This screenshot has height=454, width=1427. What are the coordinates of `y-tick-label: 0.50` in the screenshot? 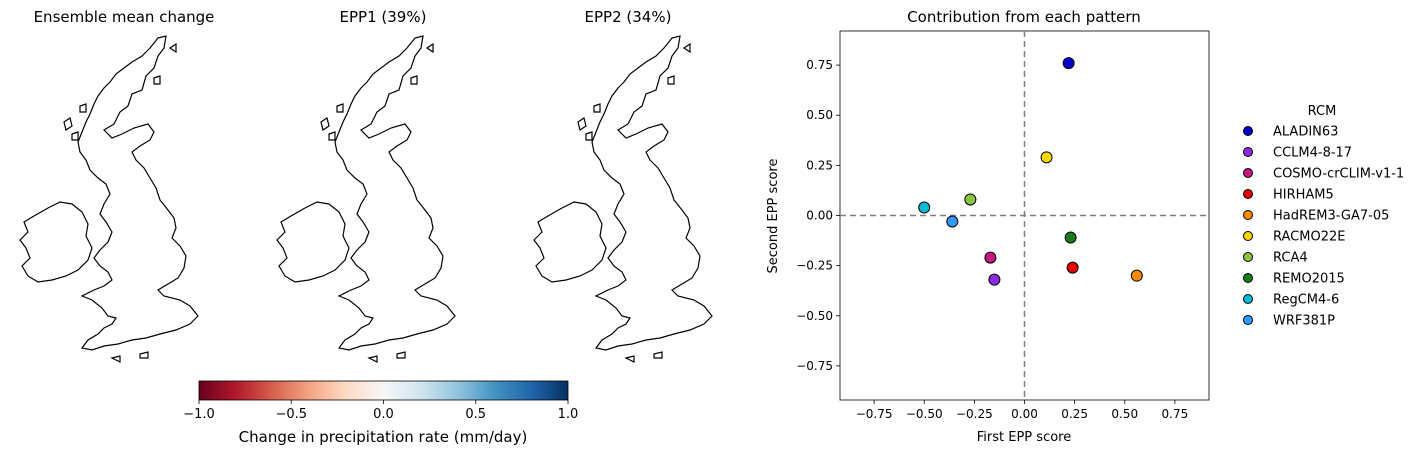 It's located at (819, 115).